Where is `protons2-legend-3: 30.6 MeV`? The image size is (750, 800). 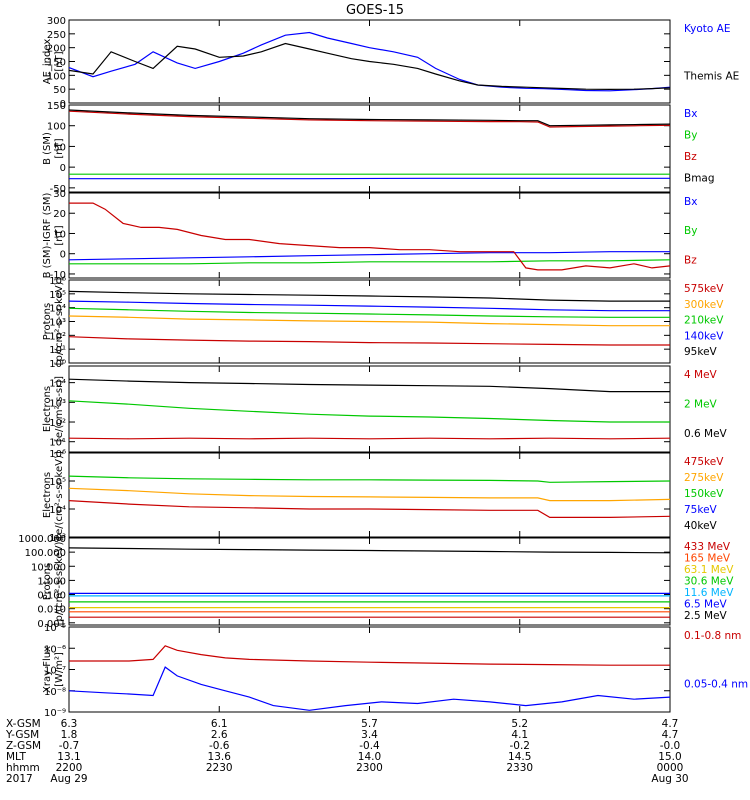
protons2-legend-3: 30.6 MeV is located at coordinates (709, 582).